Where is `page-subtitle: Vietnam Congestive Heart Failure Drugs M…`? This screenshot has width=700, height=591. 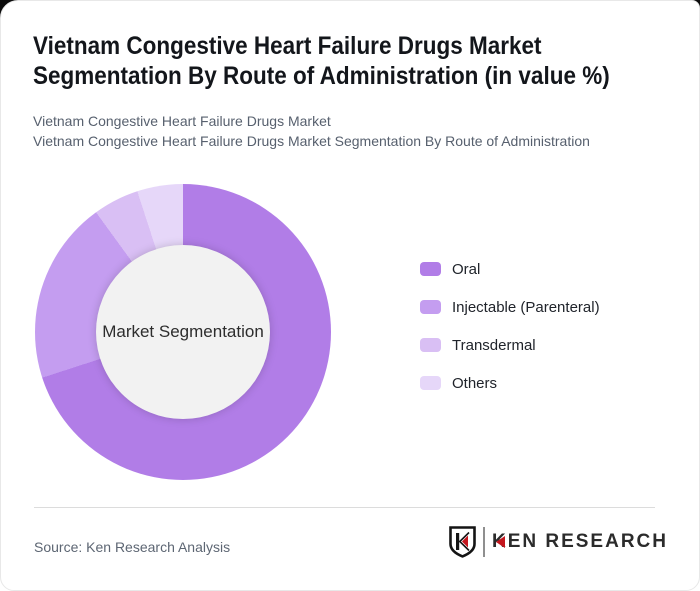 page-subtitle: Vietnam Congestive Heart Failure Drugs M… is located at coordinates (311, 131).